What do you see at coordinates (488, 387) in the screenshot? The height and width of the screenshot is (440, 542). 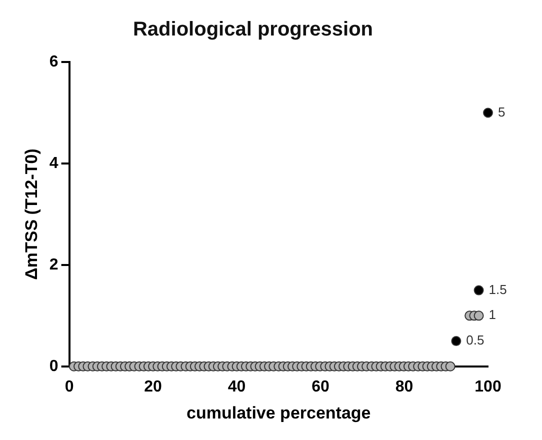 I see `x-tick-label: 100` at bounding box center [488, 387].